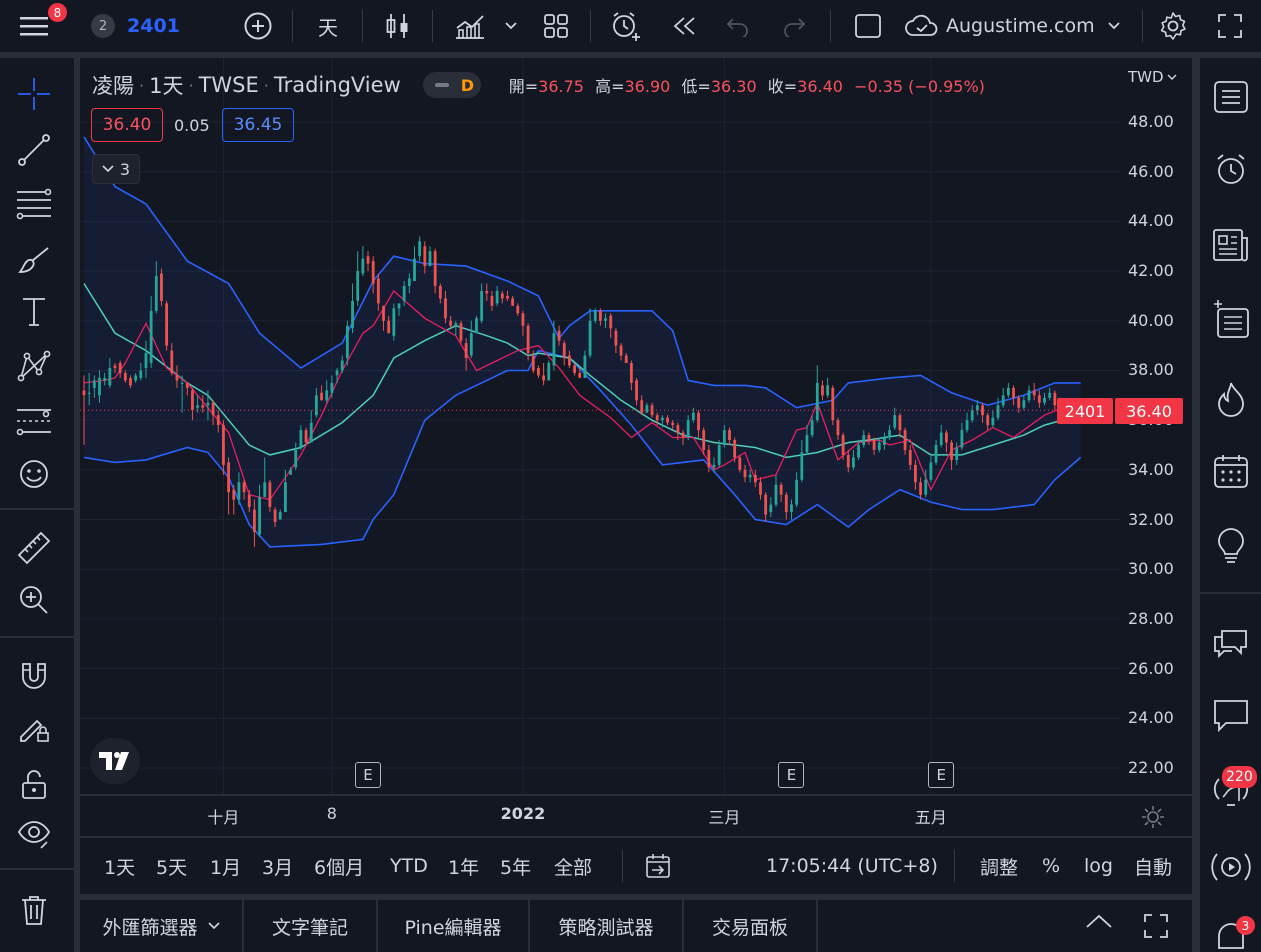  I want to click on currency-selector: TWD, so click(1152, 77).